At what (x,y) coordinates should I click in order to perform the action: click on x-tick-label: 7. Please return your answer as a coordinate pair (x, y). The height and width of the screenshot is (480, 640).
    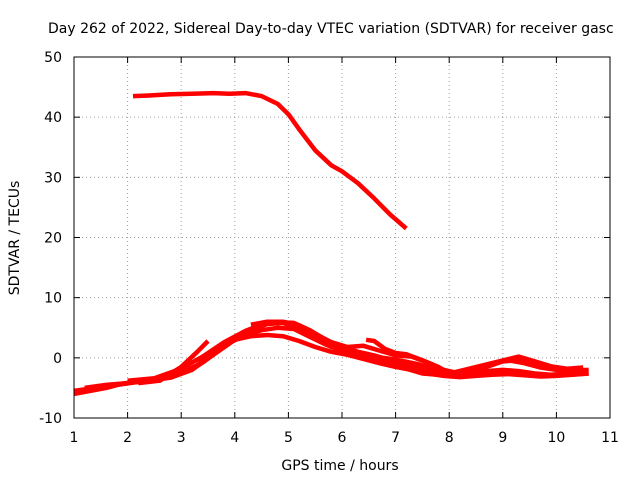
    Looking at the image, I should click on (395, 438).